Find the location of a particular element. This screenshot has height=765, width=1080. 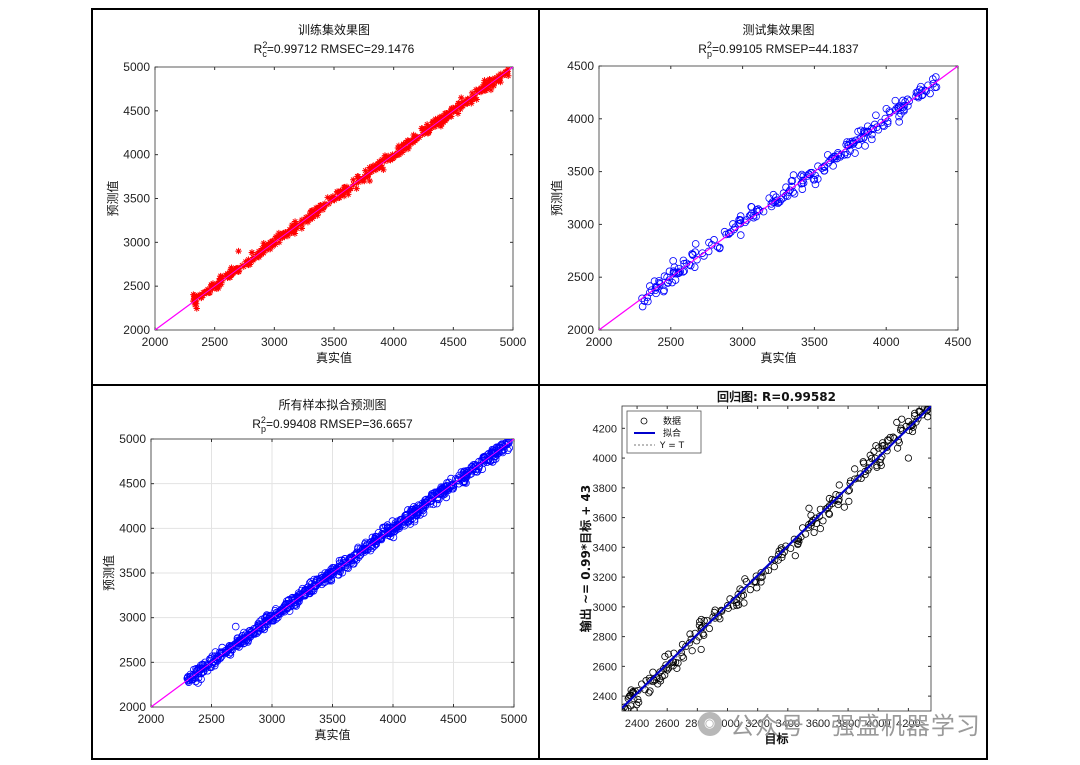

panel-divider-horizontal is located at coordinates (539, 385).